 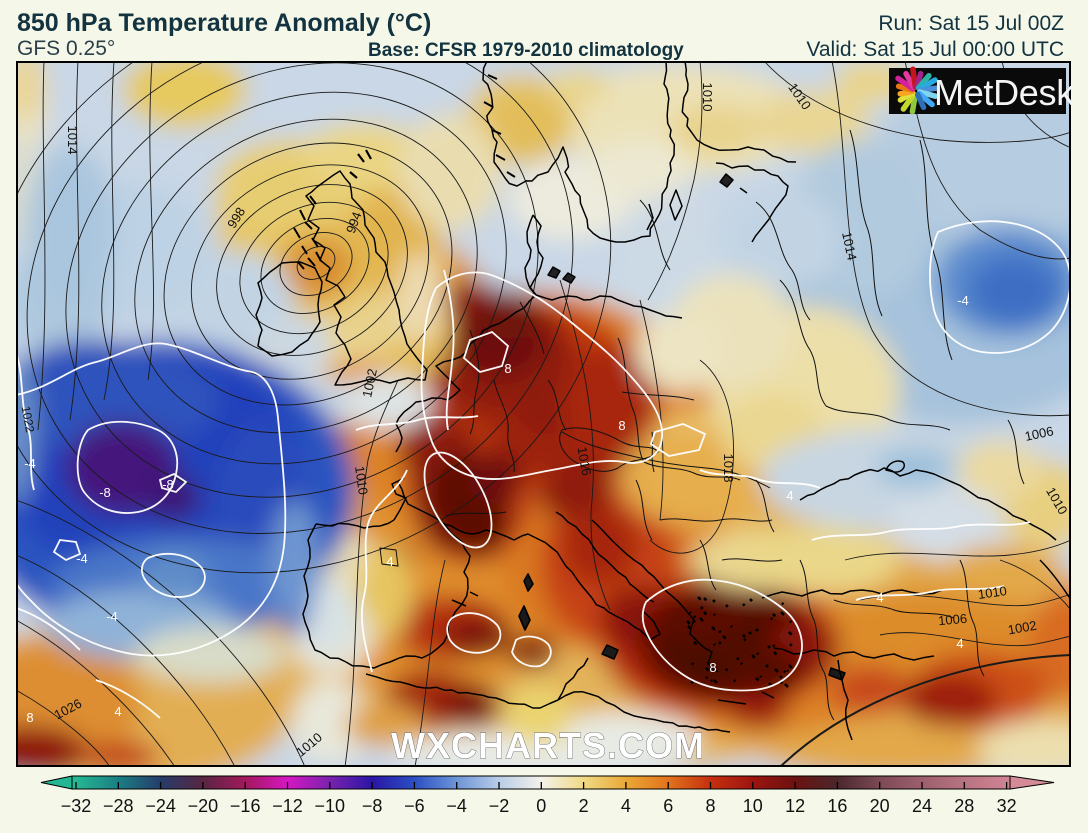 What do you see at coordinates (1007, 806) in the screenshot?
I see `svg-text: 32` at bounding box center [1007, 806].